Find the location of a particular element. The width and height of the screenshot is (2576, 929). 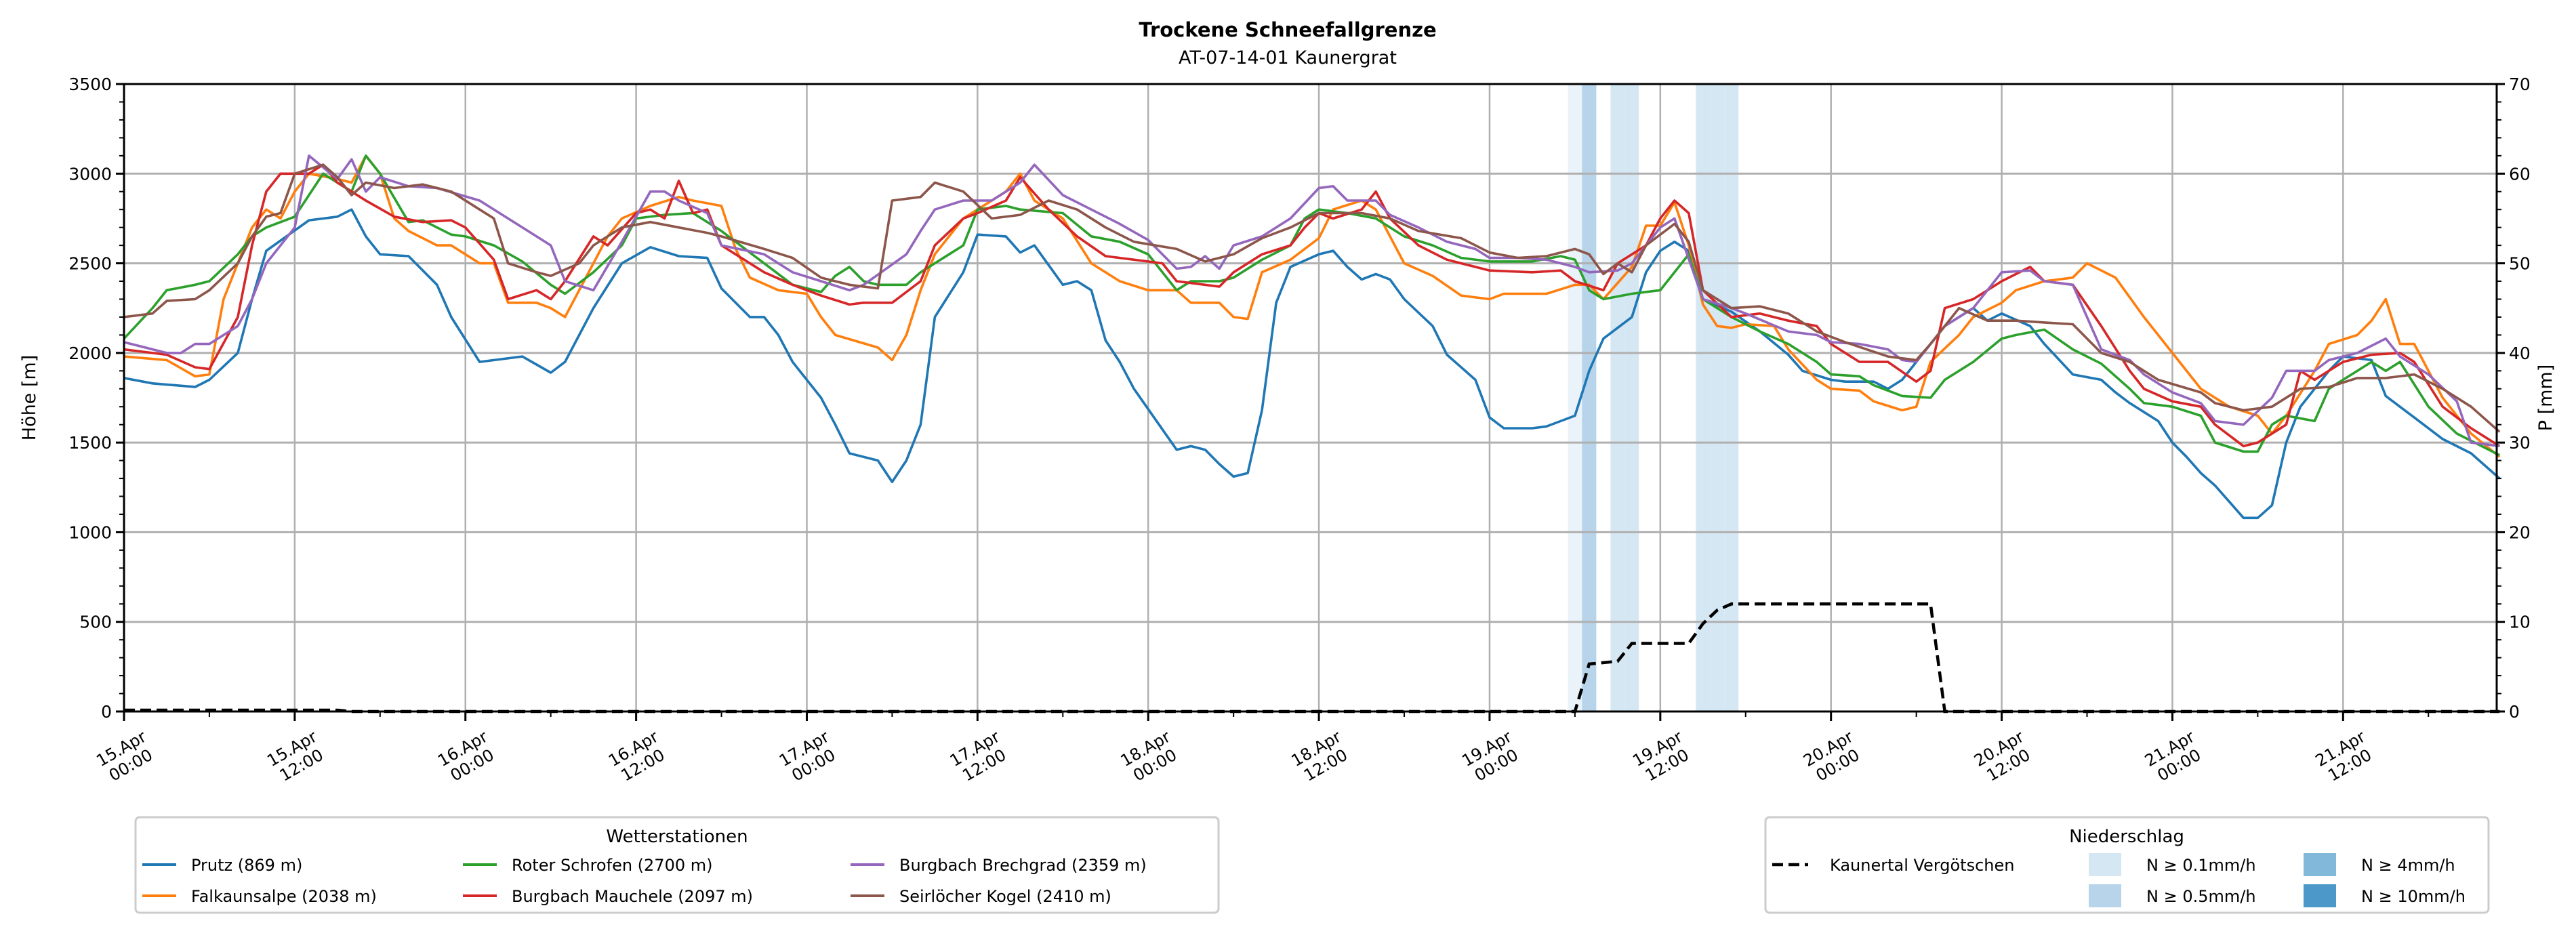

legend-label: Burgbach Mauchele (2097 m) is located at coordinates (632, 897).